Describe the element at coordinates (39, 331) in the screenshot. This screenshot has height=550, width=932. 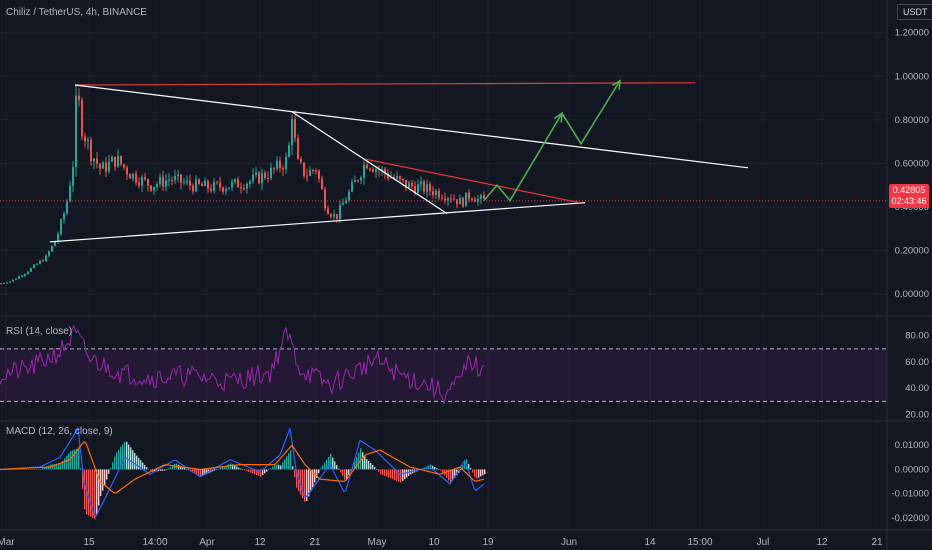
I see `rsi-legend: RSI (14, close)` at that location.